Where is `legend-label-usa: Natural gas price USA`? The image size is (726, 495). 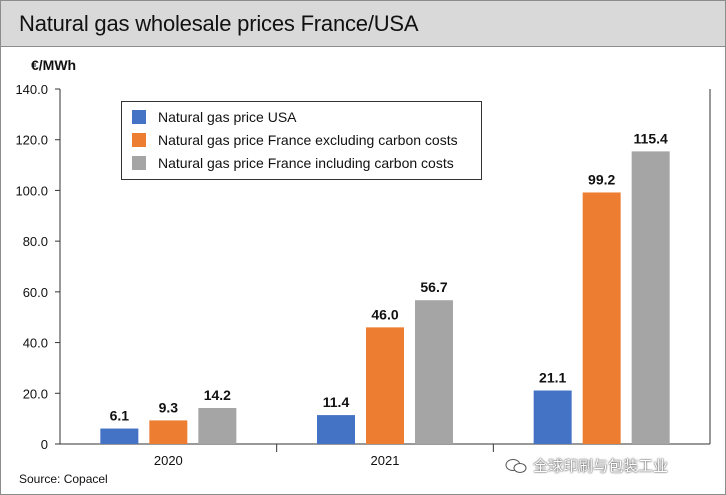
legend-label-usa: Natural gas price USA is located at coordinates (227, 117).